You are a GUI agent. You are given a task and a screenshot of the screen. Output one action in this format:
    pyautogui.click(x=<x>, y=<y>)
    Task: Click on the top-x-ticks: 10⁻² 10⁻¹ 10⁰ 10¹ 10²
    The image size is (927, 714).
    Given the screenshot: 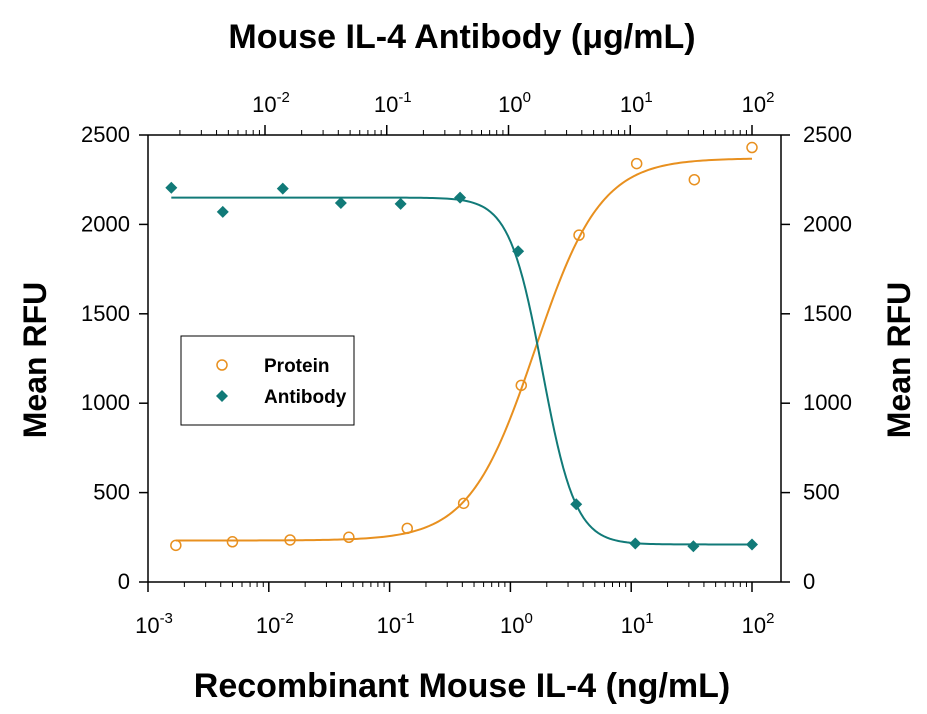 What is the action you would take?
    pyautogui.click(x=477, y=112)
    